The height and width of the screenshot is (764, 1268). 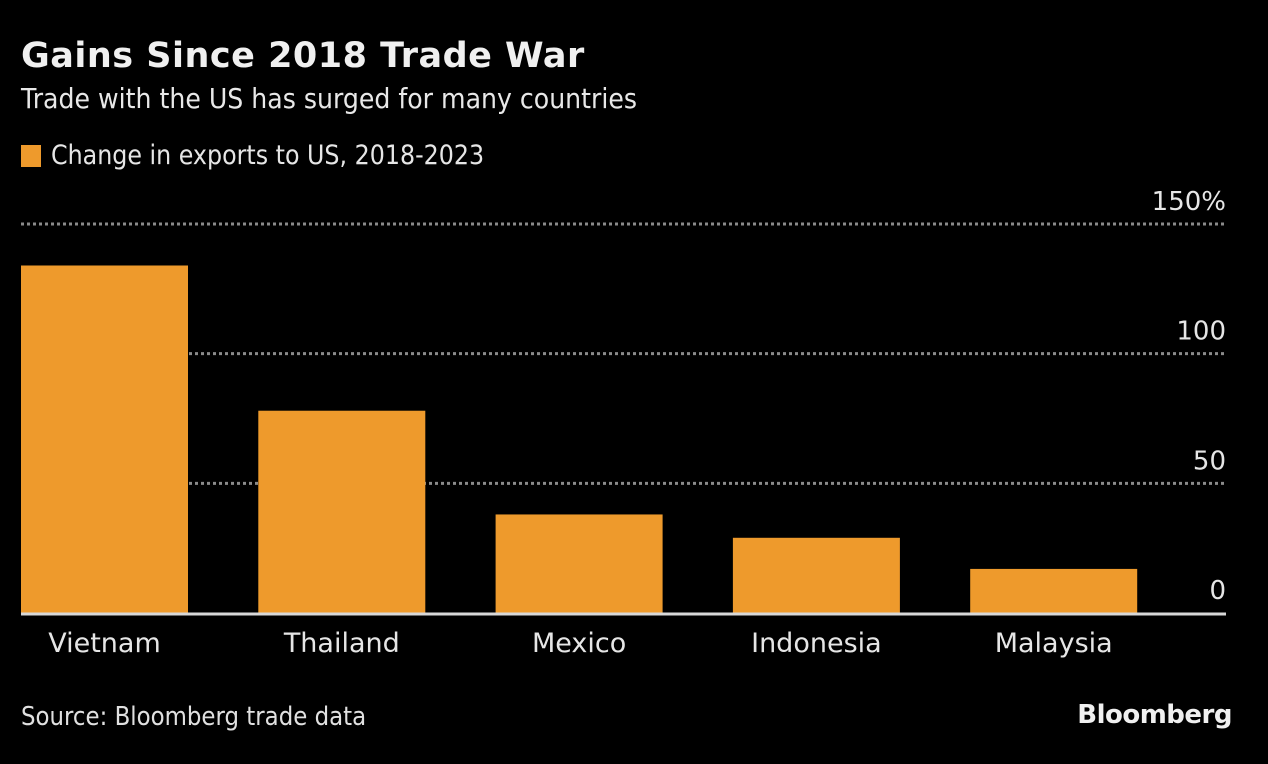 I want to click on bar-mexico, so click(x=579, y=563).